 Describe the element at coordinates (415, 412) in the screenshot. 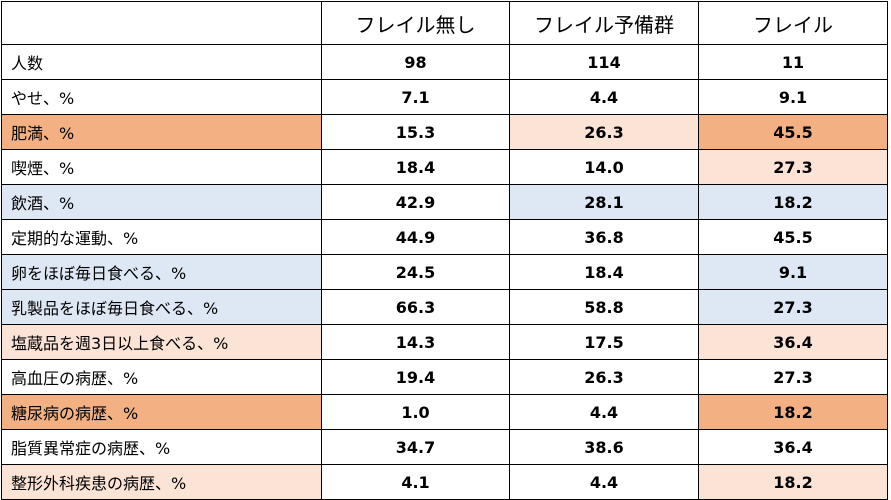

I see `value-no-frailty: 1.0` at that location.